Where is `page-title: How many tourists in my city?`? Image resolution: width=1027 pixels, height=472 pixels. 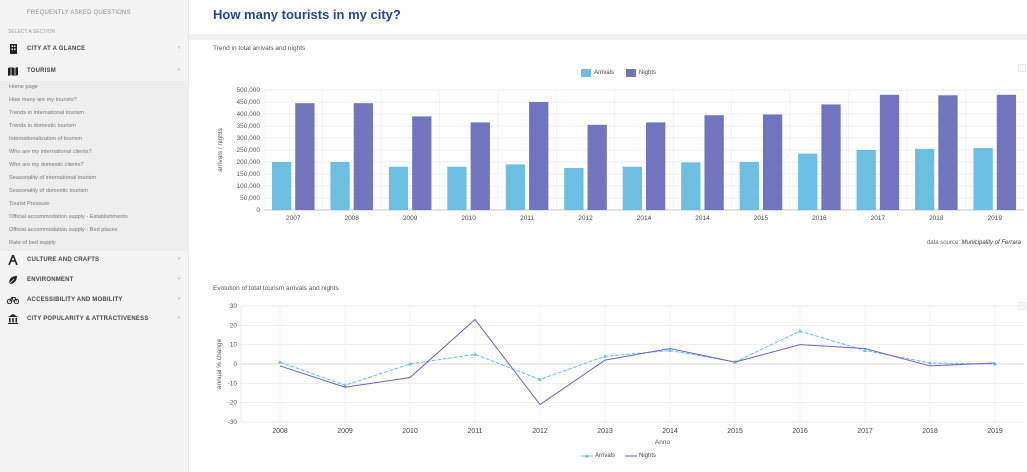
page-title: How many tourists in my city? is located at coordinates (307, 14).